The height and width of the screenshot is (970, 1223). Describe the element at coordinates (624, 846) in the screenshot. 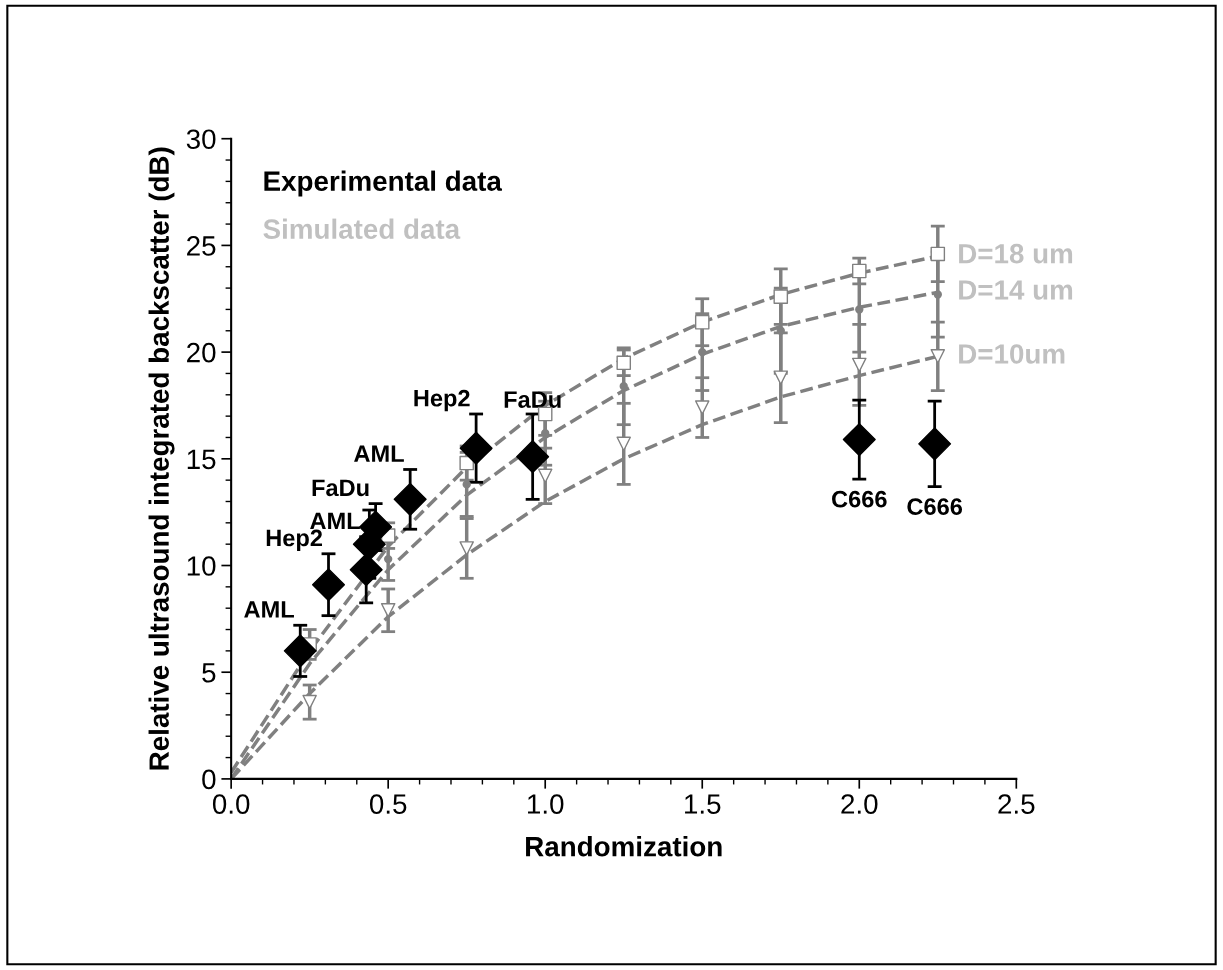

I see `x-axis-title: Randomization` at that location.